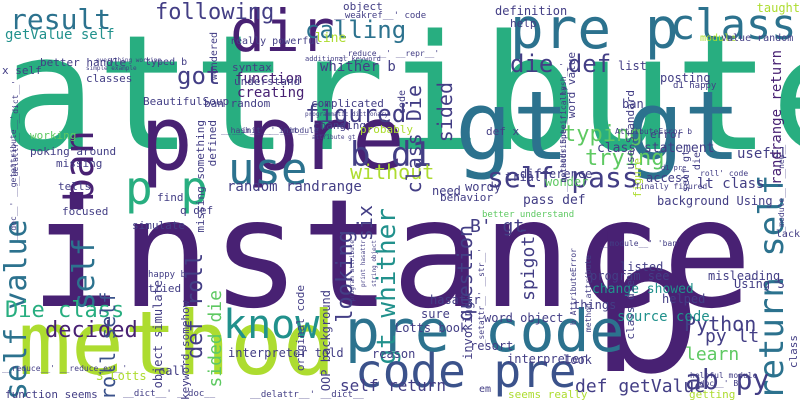  What do you see at coordinates (483, 187) in the screenshot?
I see `cloud-word-wordy: wordy` at bounding box center [483, 187].